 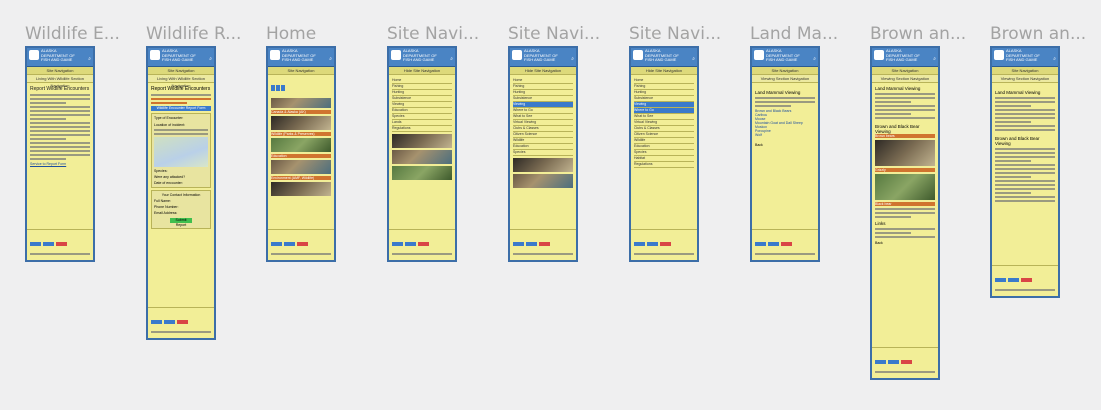 What do you see at coordinates (664, 159) in the screenshot?
I see `nav-item: Habitat` at bounding box center [664, 159].